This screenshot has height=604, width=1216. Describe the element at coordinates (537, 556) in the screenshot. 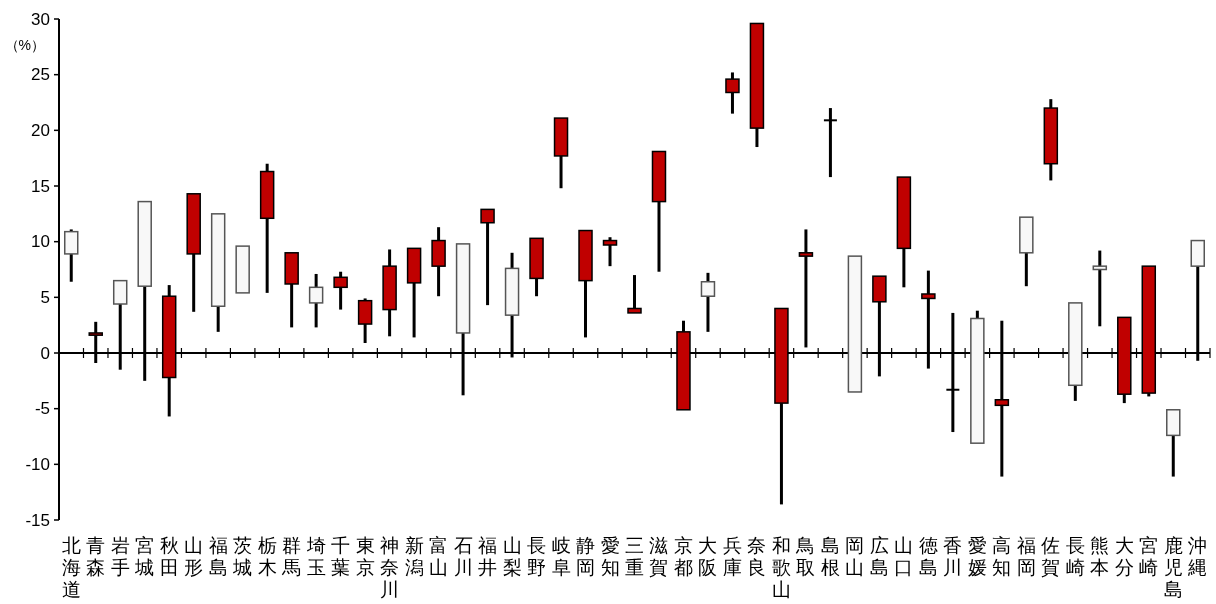

I see `x-tick-label: 長野` at that location.